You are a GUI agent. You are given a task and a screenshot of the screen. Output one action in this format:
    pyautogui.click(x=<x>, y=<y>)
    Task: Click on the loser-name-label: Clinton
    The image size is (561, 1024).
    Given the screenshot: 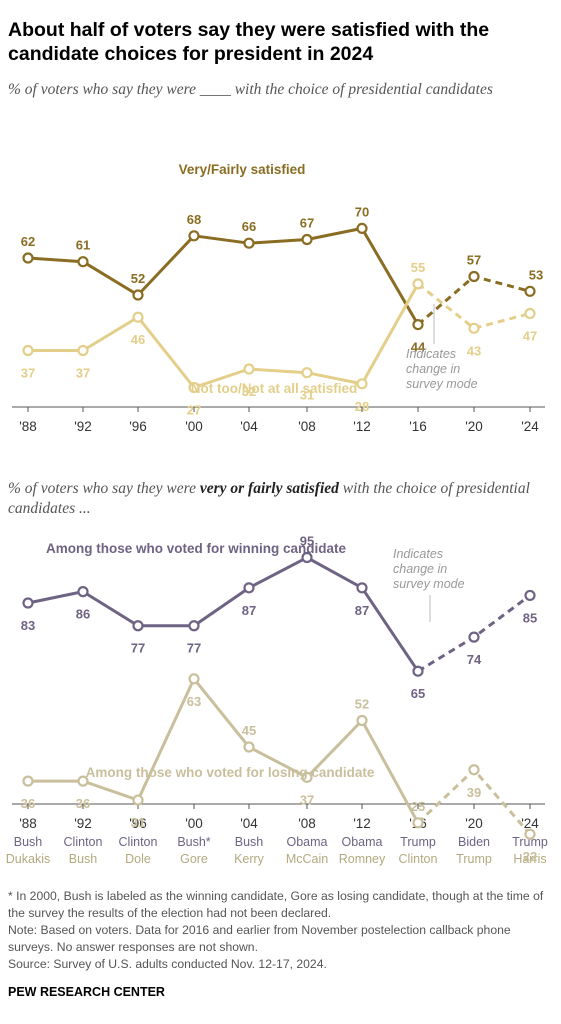 What is the action you would take?
    pyautogui.click(x=418, y=859)
    